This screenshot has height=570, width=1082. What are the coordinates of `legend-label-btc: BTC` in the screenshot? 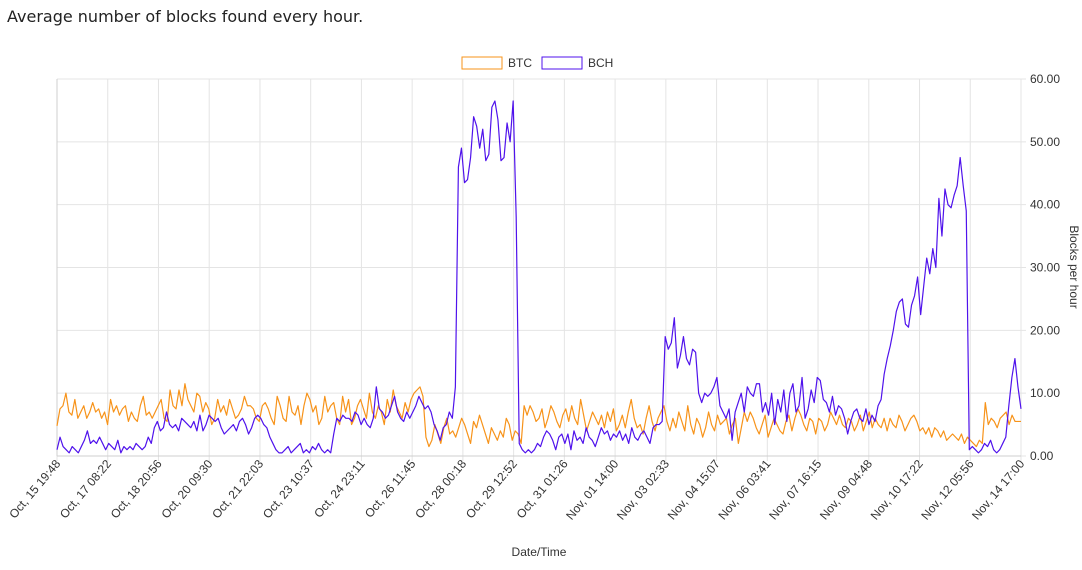 It's located at (520, 63).